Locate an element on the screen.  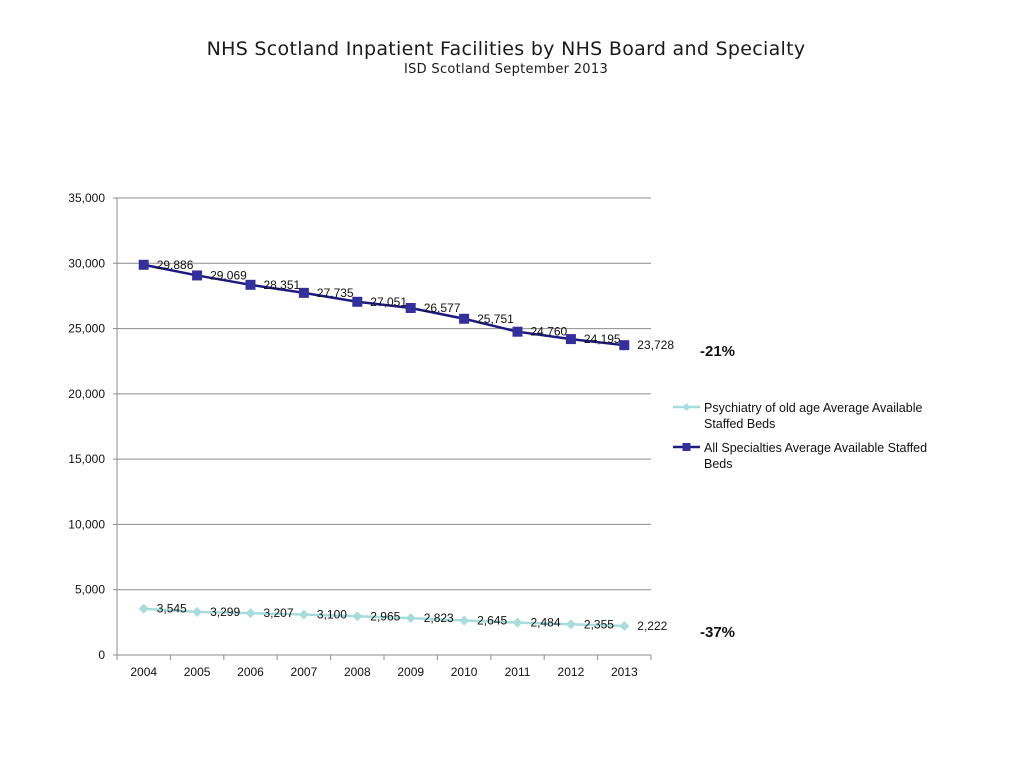
data-label: 29,069 is located at coordinates (228, 275).